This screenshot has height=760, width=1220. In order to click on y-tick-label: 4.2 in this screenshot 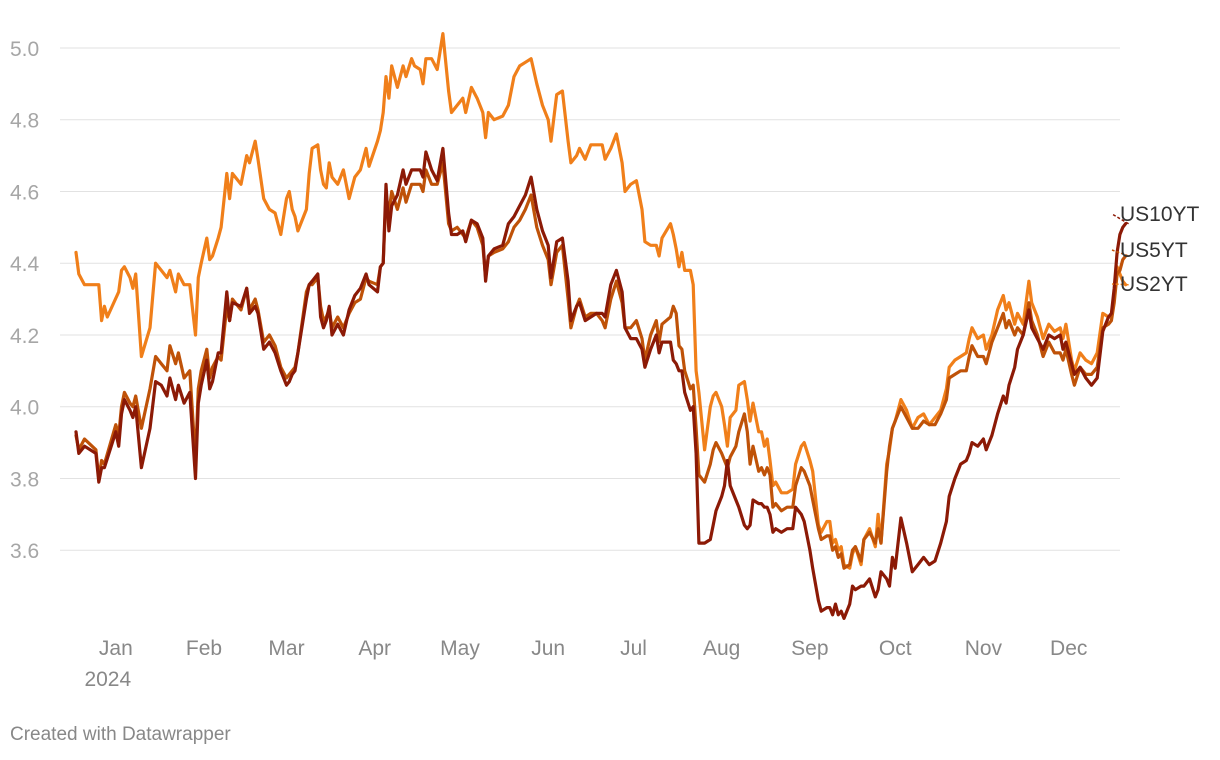, I will do `click(24, 336)`.